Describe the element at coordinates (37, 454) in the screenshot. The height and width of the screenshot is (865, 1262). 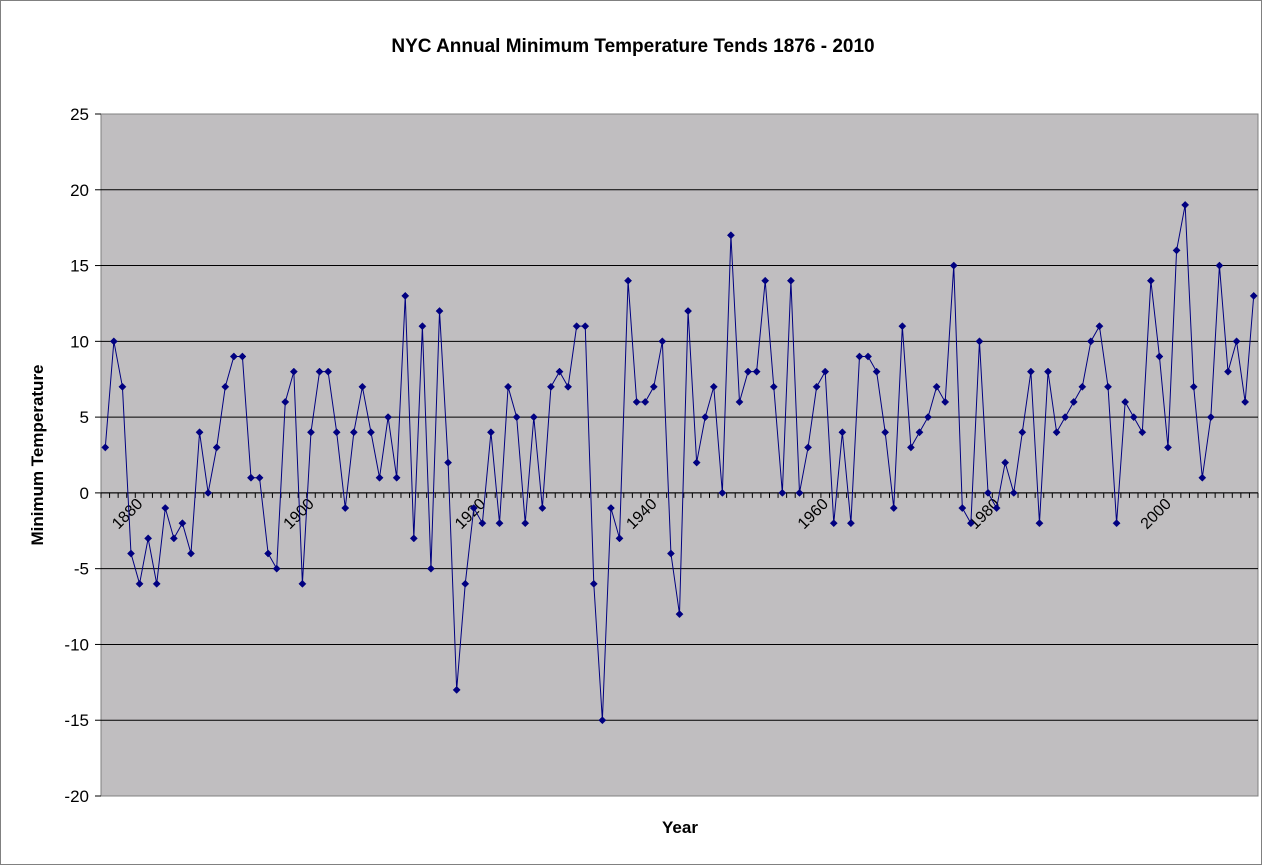
I see `y-axis-title: Minimum Temperature` at that location.